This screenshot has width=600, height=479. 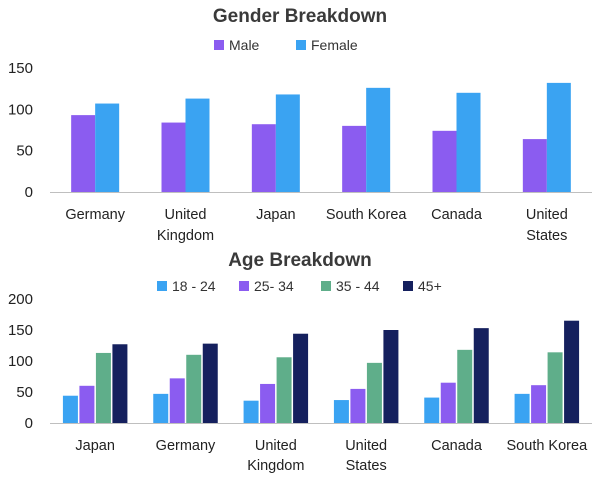 What do you see at coordinates (87, 404) in the screenshot?
I see `bar-25-34-japan` at bounding box center [87, 404].